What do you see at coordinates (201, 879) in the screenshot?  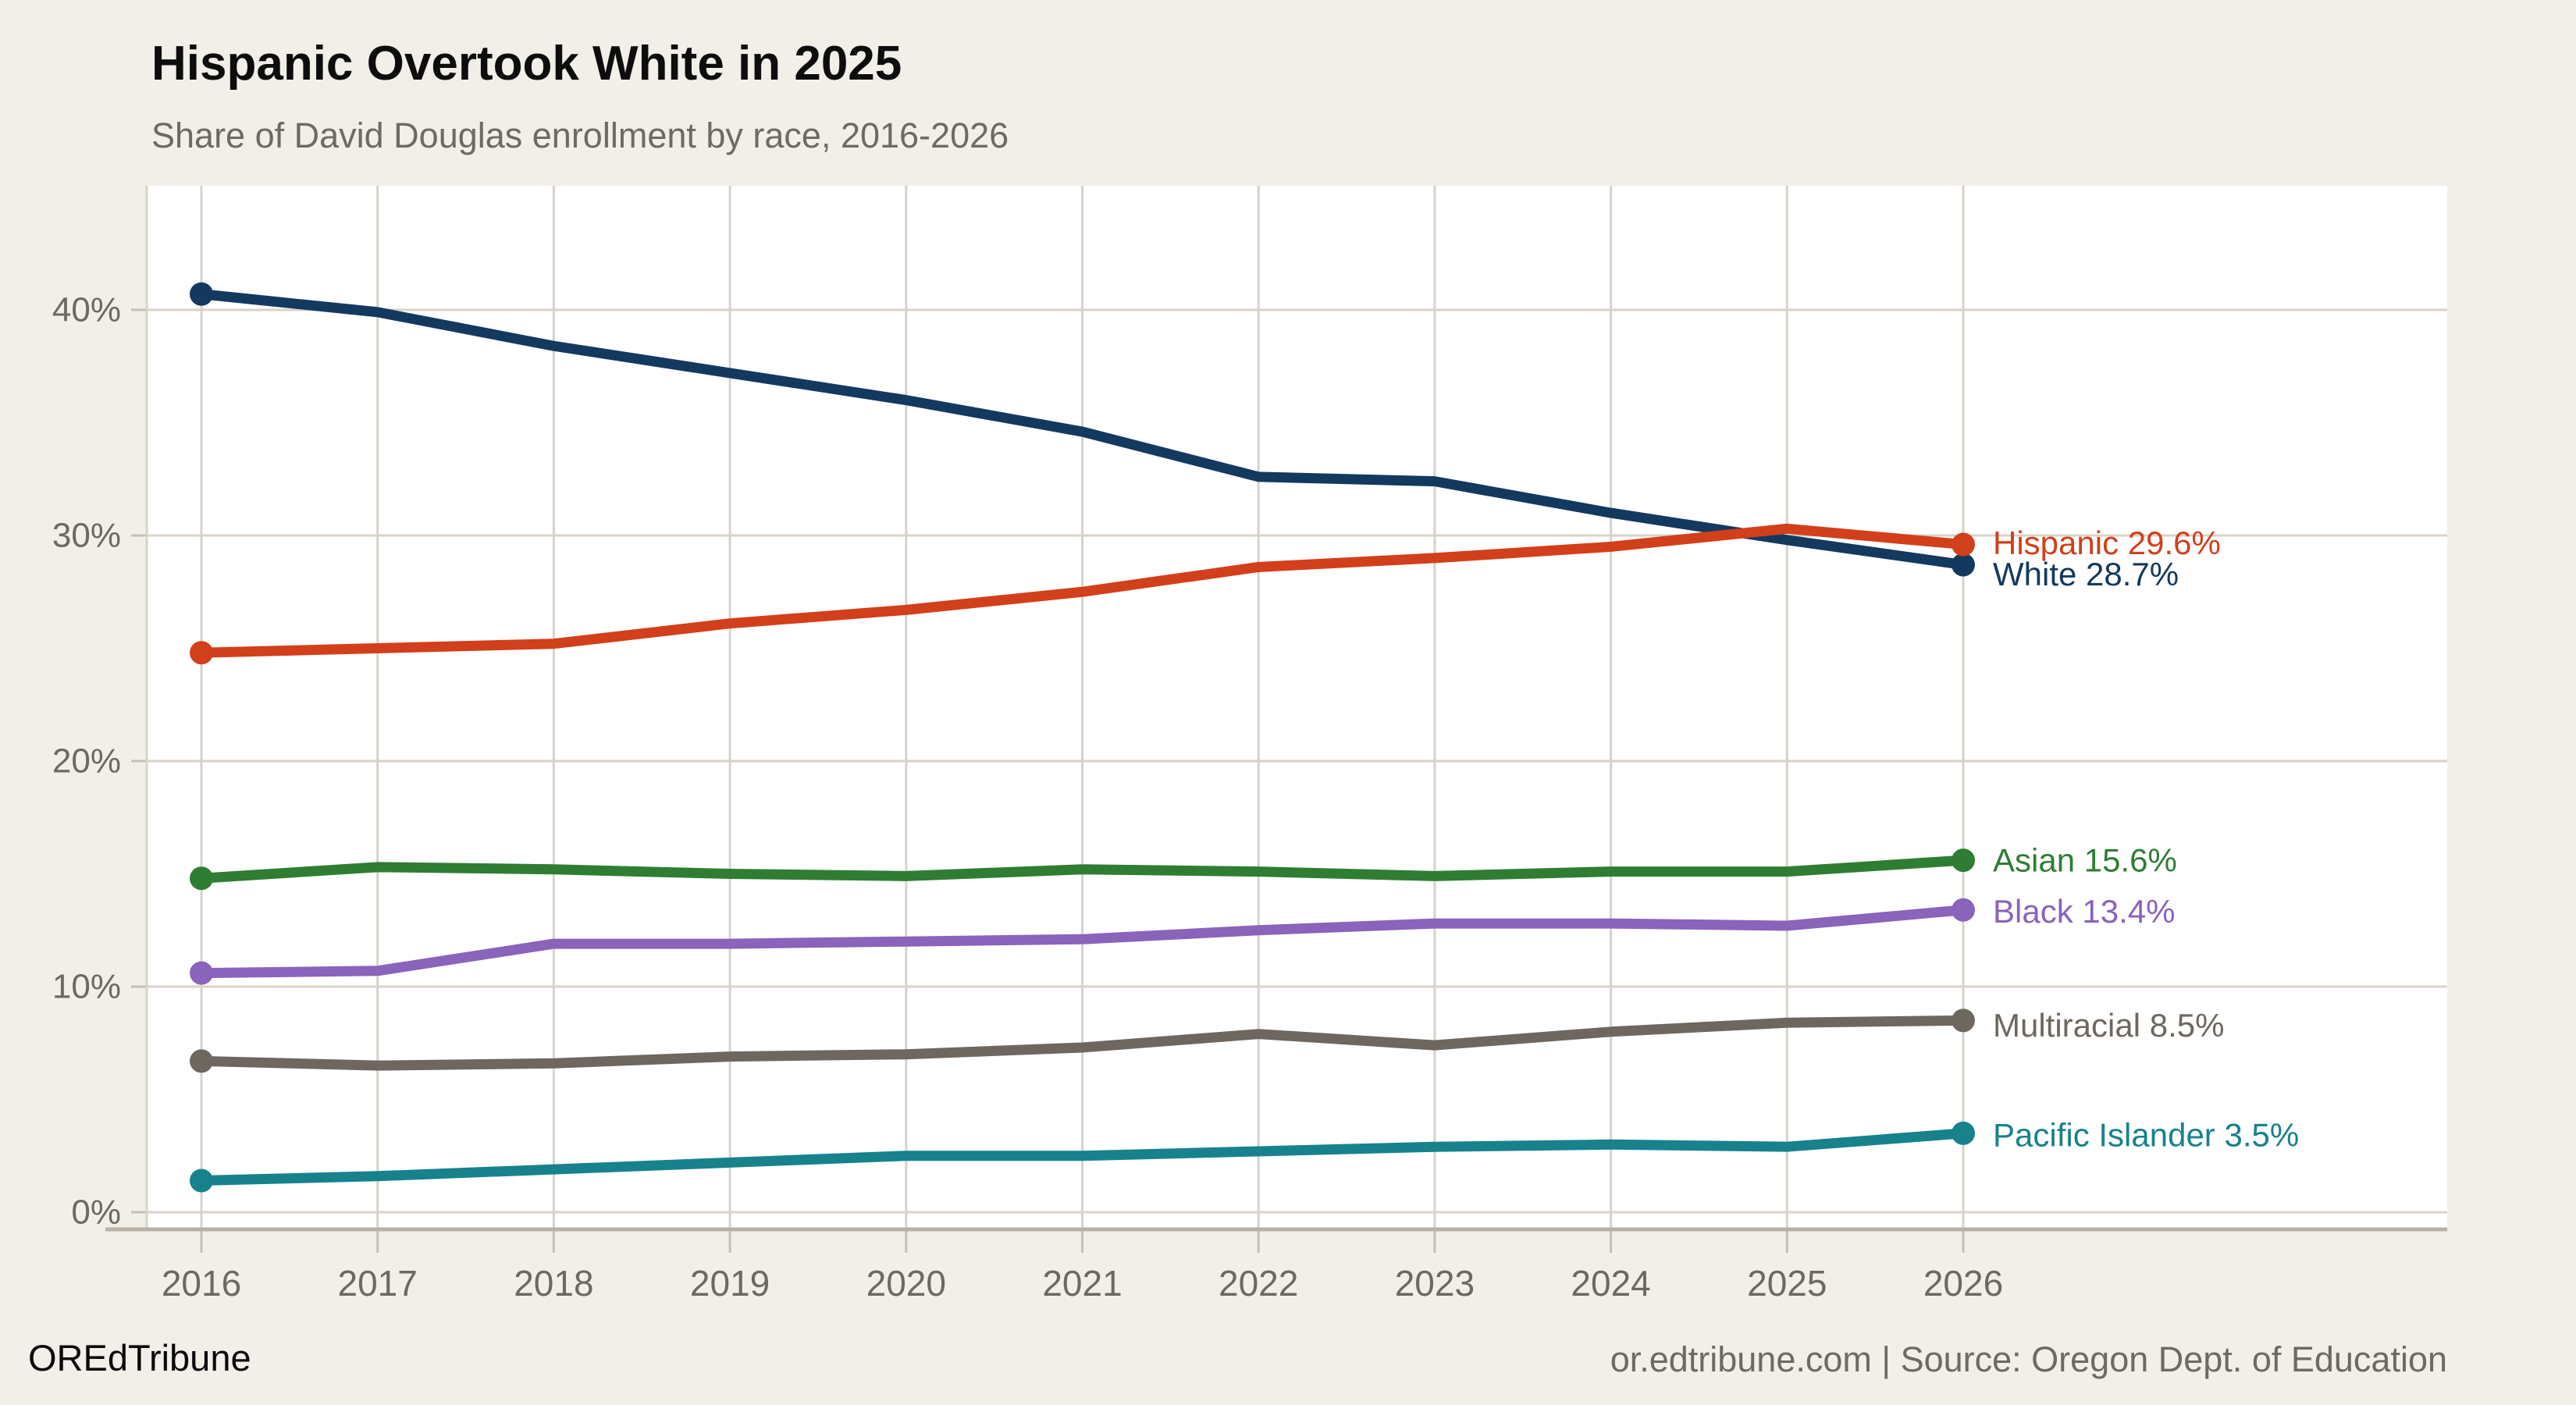 I see `series-start-dot-asian` at bounding box center [201, 879].